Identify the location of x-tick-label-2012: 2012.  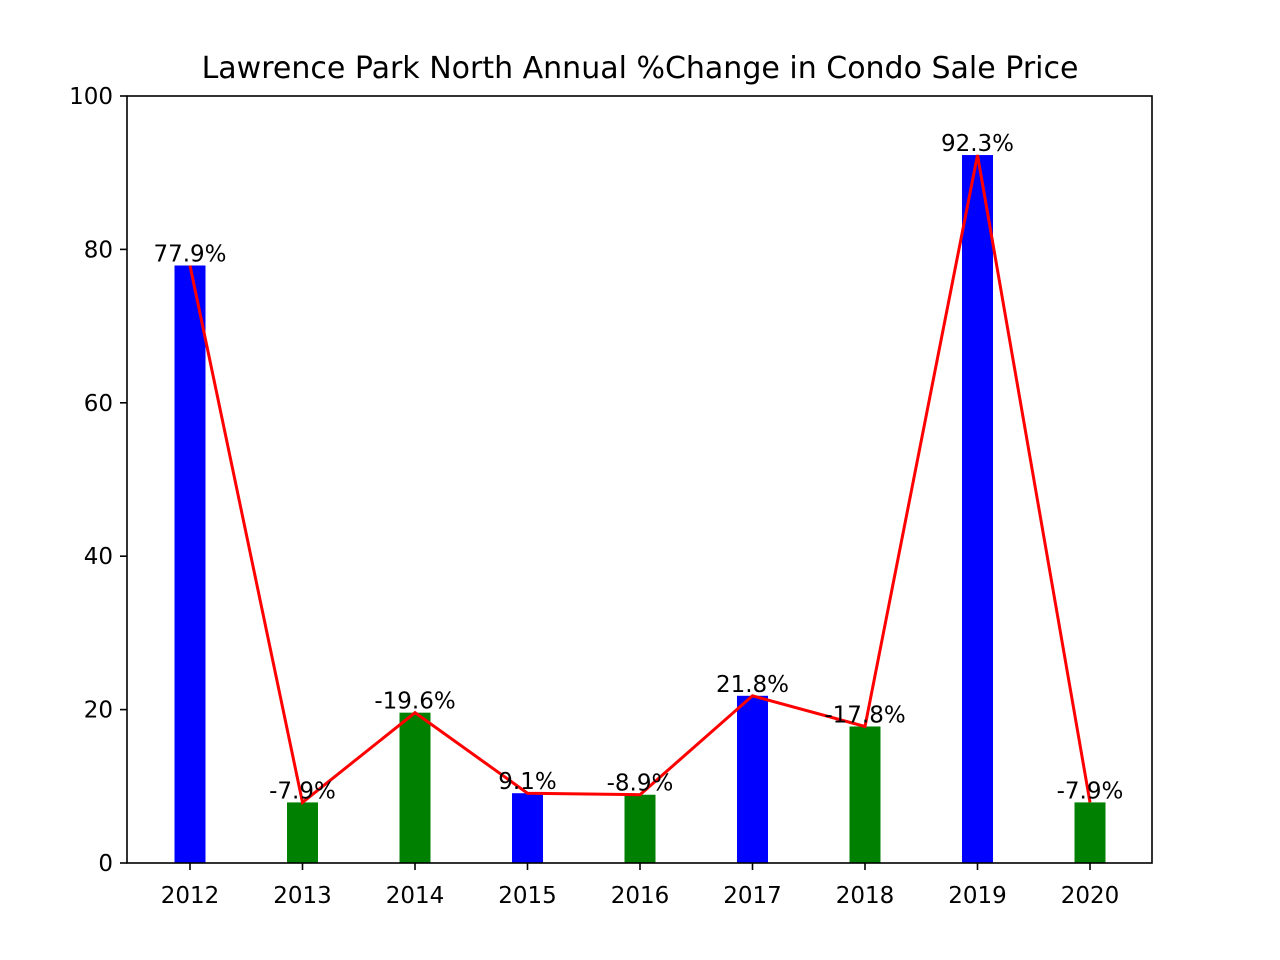
(190, 896).